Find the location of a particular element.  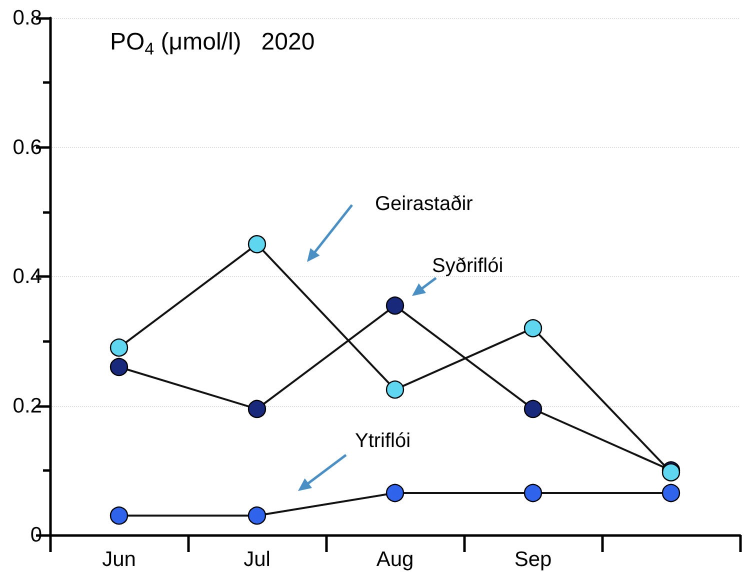

series-label: Ytriflói is located at coordinates (383, 441).